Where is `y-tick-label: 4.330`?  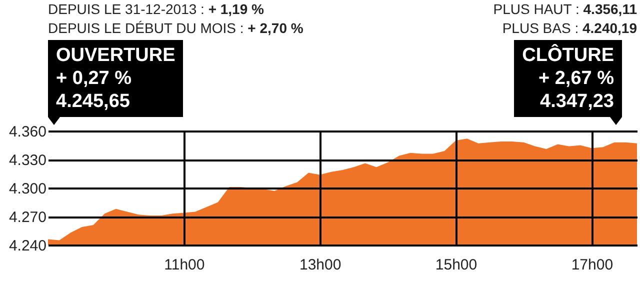 y-tick-label: 4.330 is located at coordinates (27, 160).